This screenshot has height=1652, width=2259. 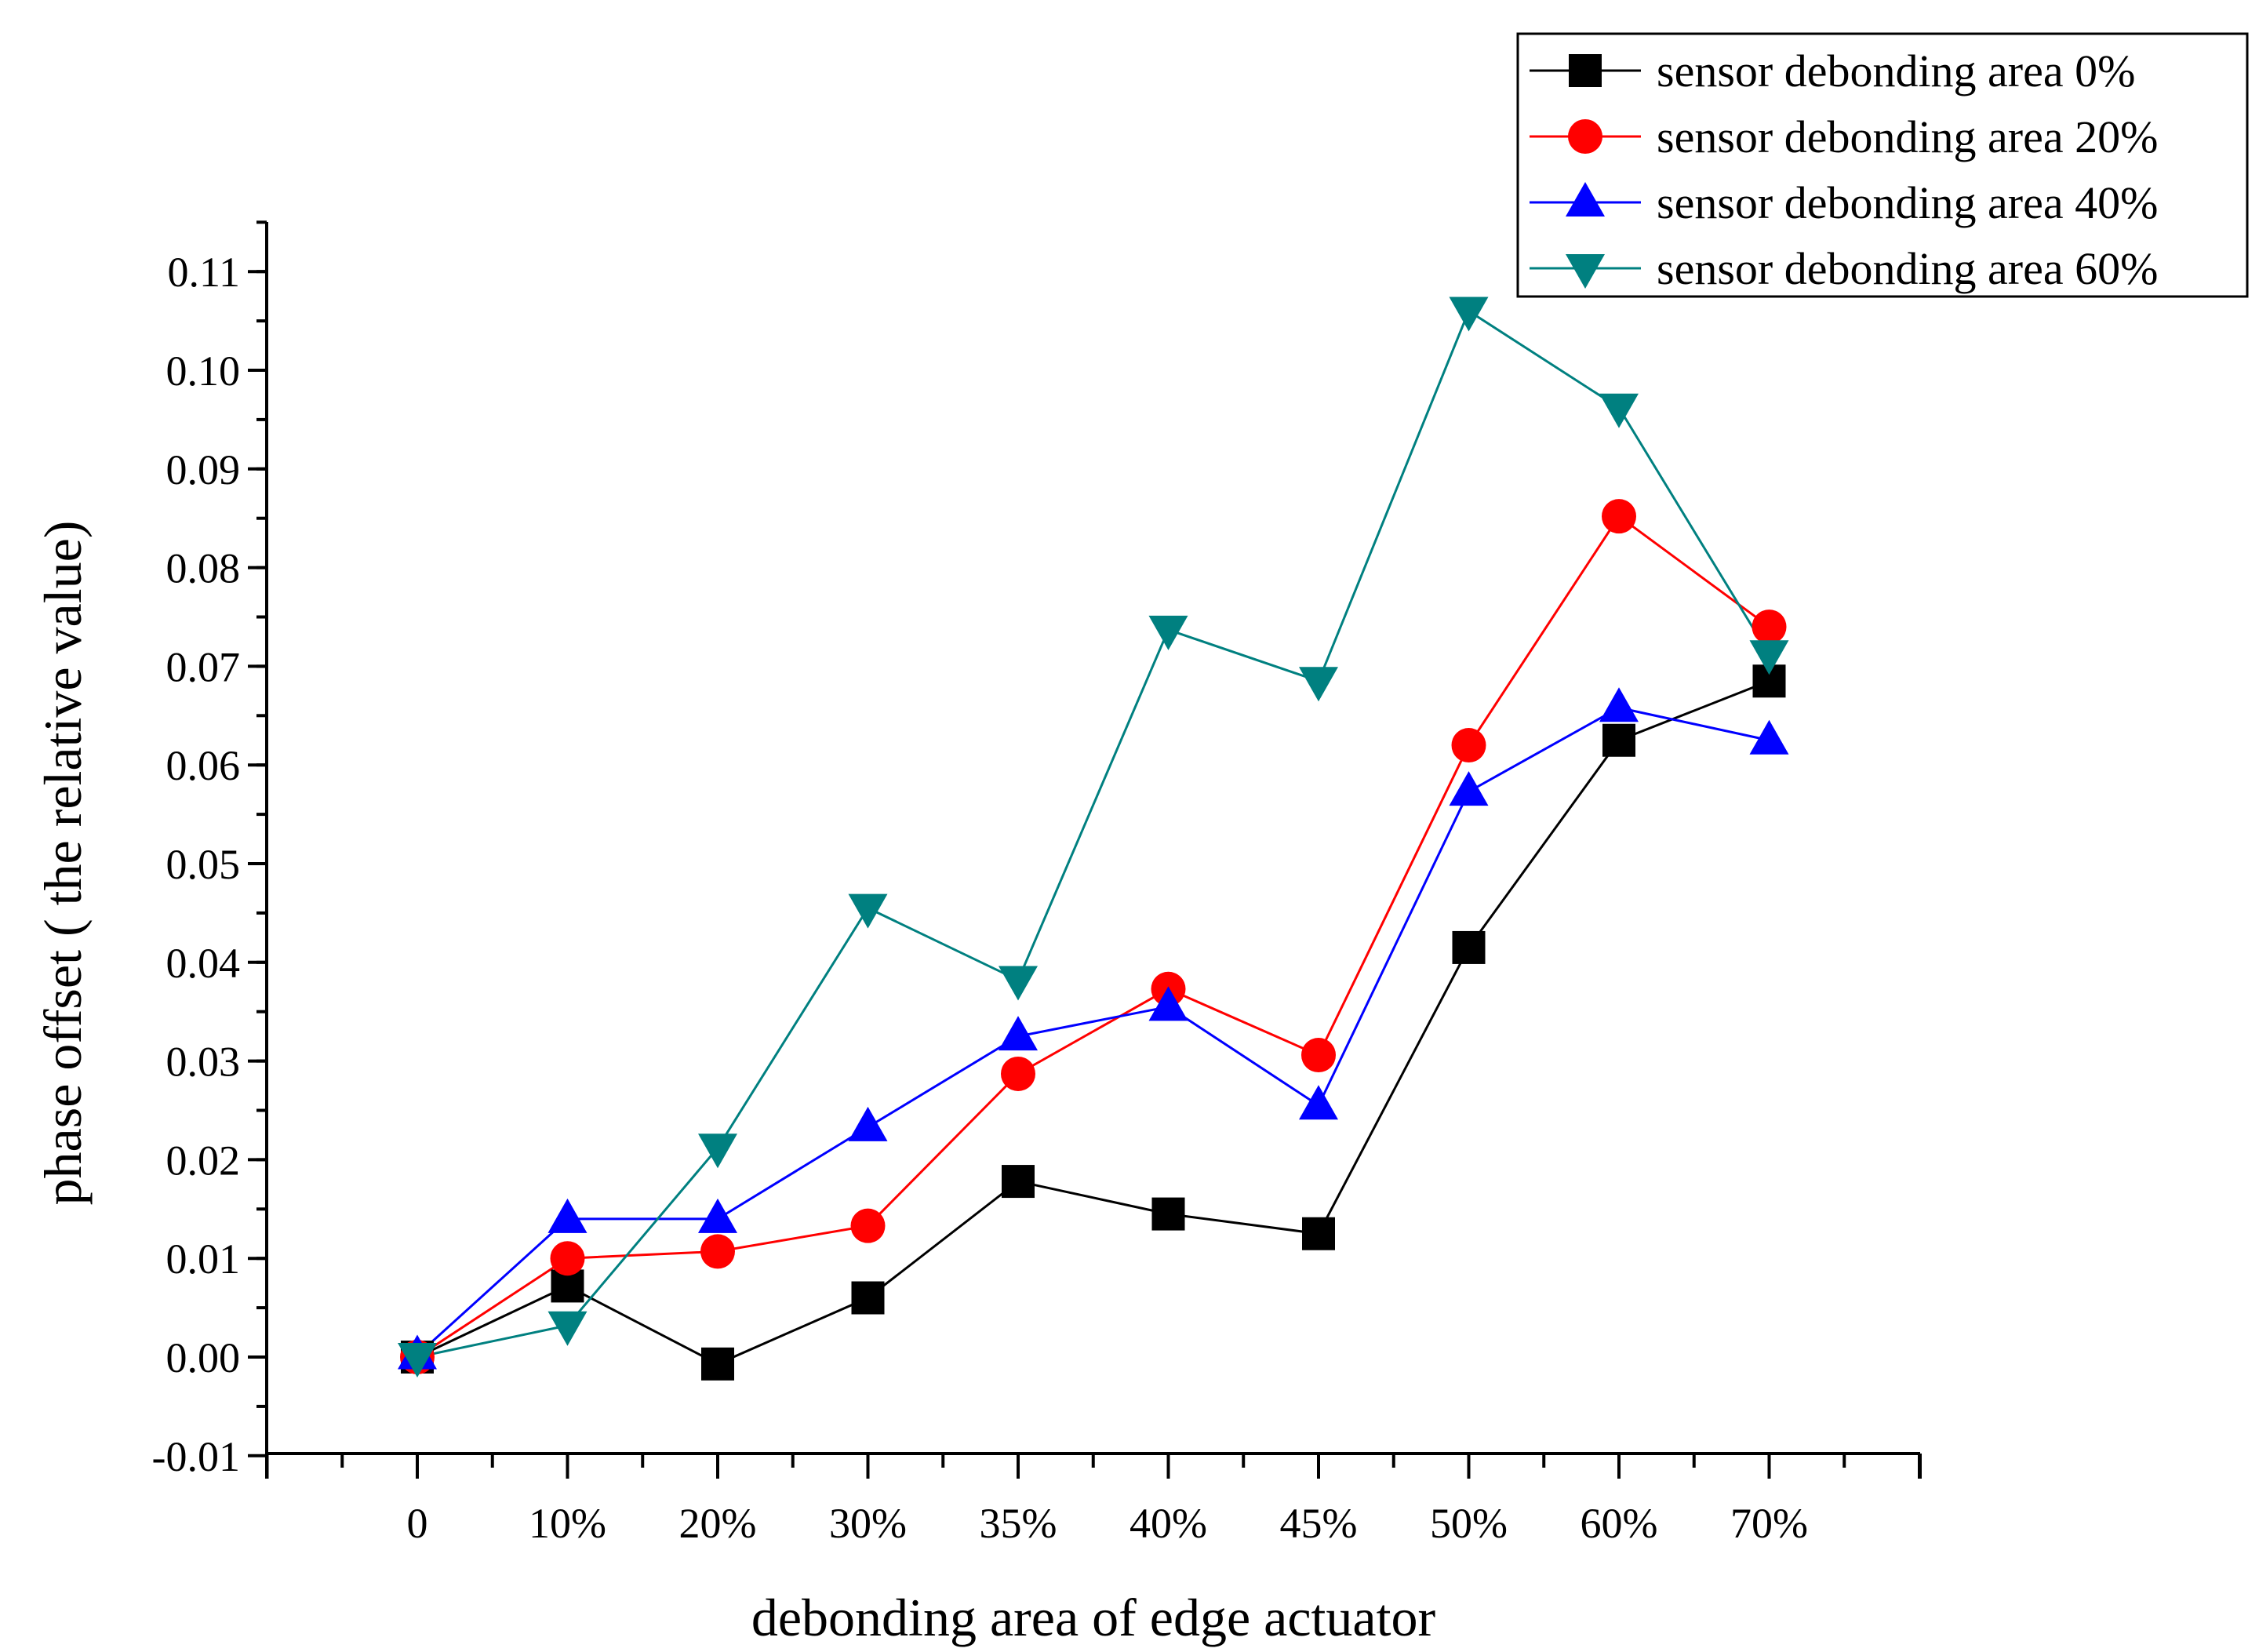 I want to click on x-tick-label: 60%, so click(x=1619, y=1524).